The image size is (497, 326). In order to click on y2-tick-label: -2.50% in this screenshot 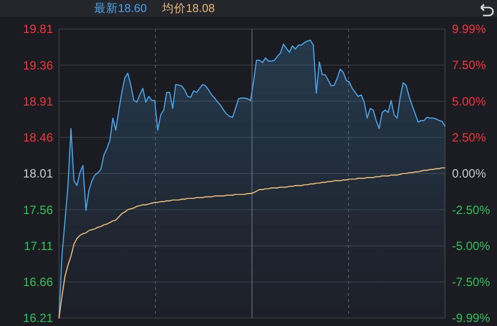, I will do `click(471, 209)`.